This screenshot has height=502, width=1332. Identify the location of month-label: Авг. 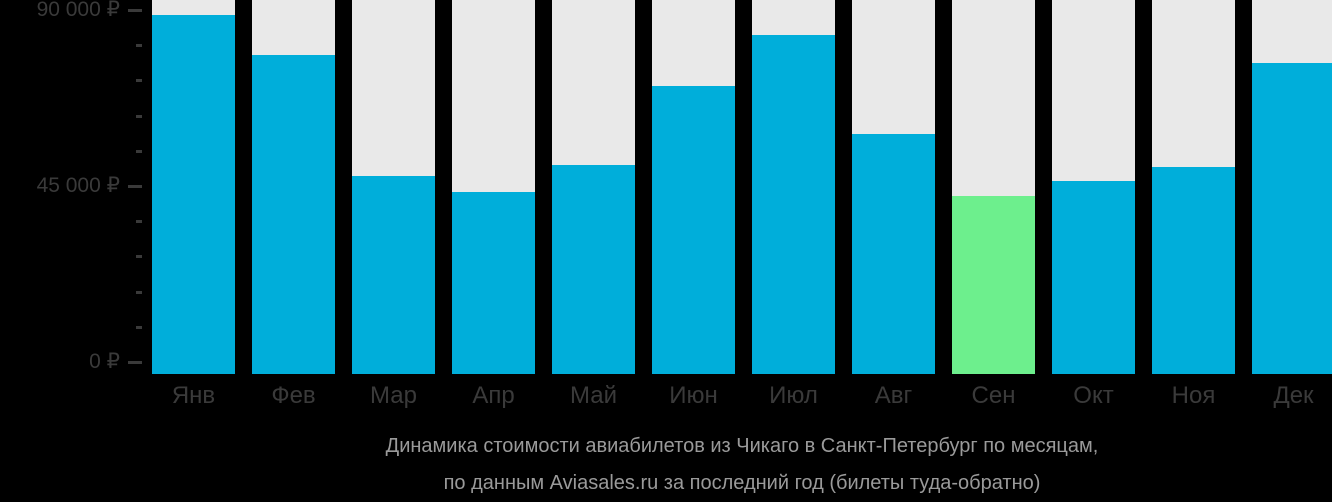
(893, 395).